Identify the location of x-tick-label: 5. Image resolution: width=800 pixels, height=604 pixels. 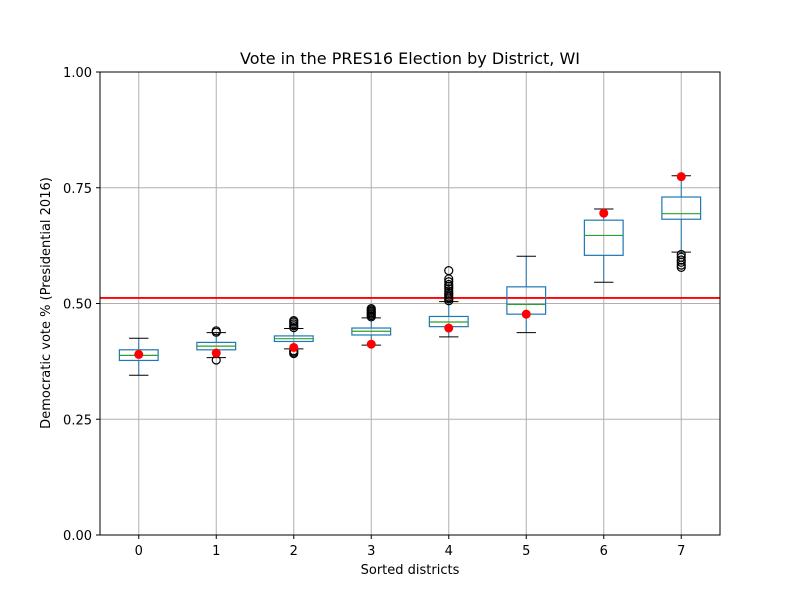
(526, 551).